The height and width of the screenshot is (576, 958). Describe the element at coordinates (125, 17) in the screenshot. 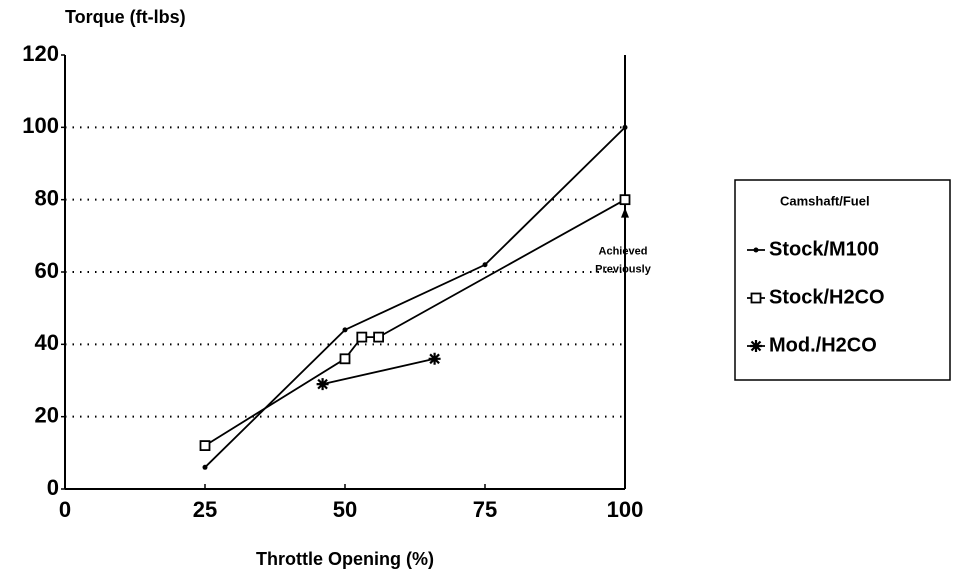

I see `y-axis-title: Torque (ft-lbs)` at that location.